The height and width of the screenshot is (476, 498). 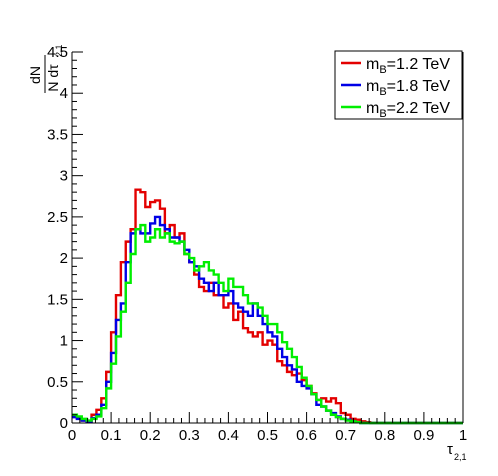 I want to click on y-axis-title-denominator-sub: 2,1, so click(x=59, y=50).